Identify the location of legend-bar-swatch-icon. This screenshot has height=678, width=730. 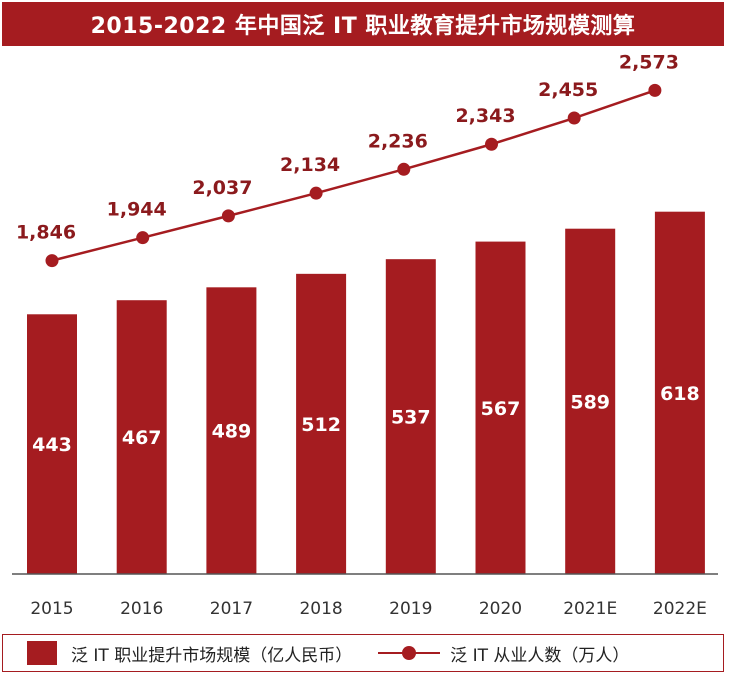
(42, 653).